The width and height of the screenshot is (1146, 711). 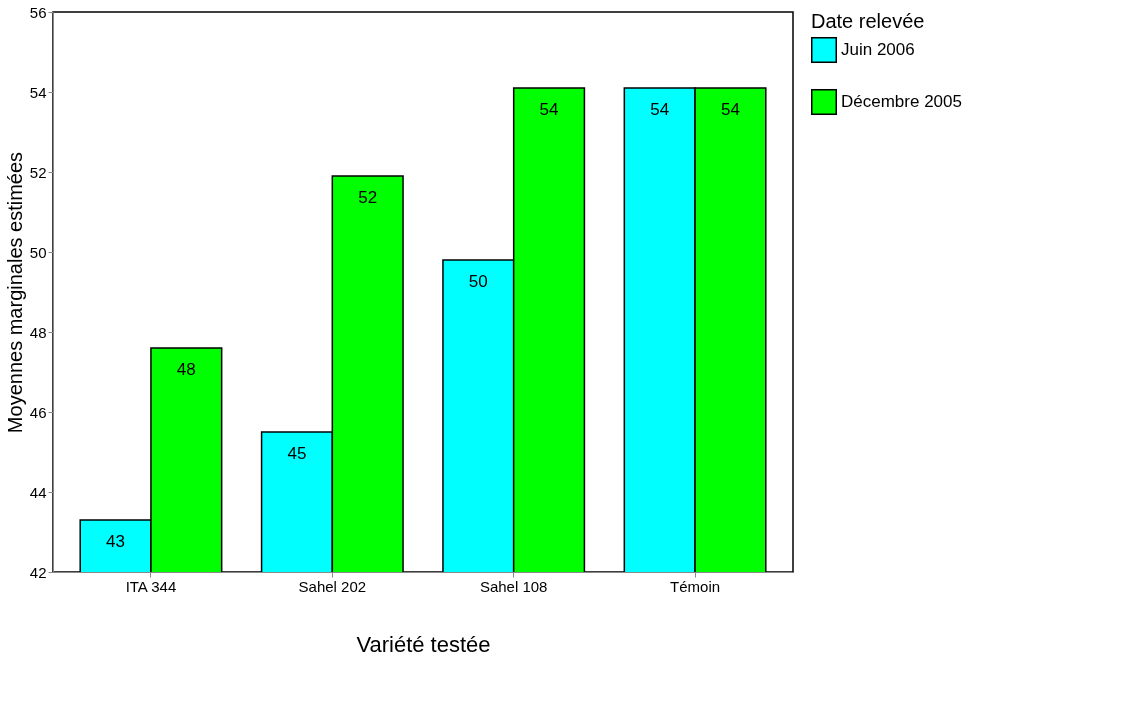 I want to click on y-tick-label: 56, so click(x=38, y=12).